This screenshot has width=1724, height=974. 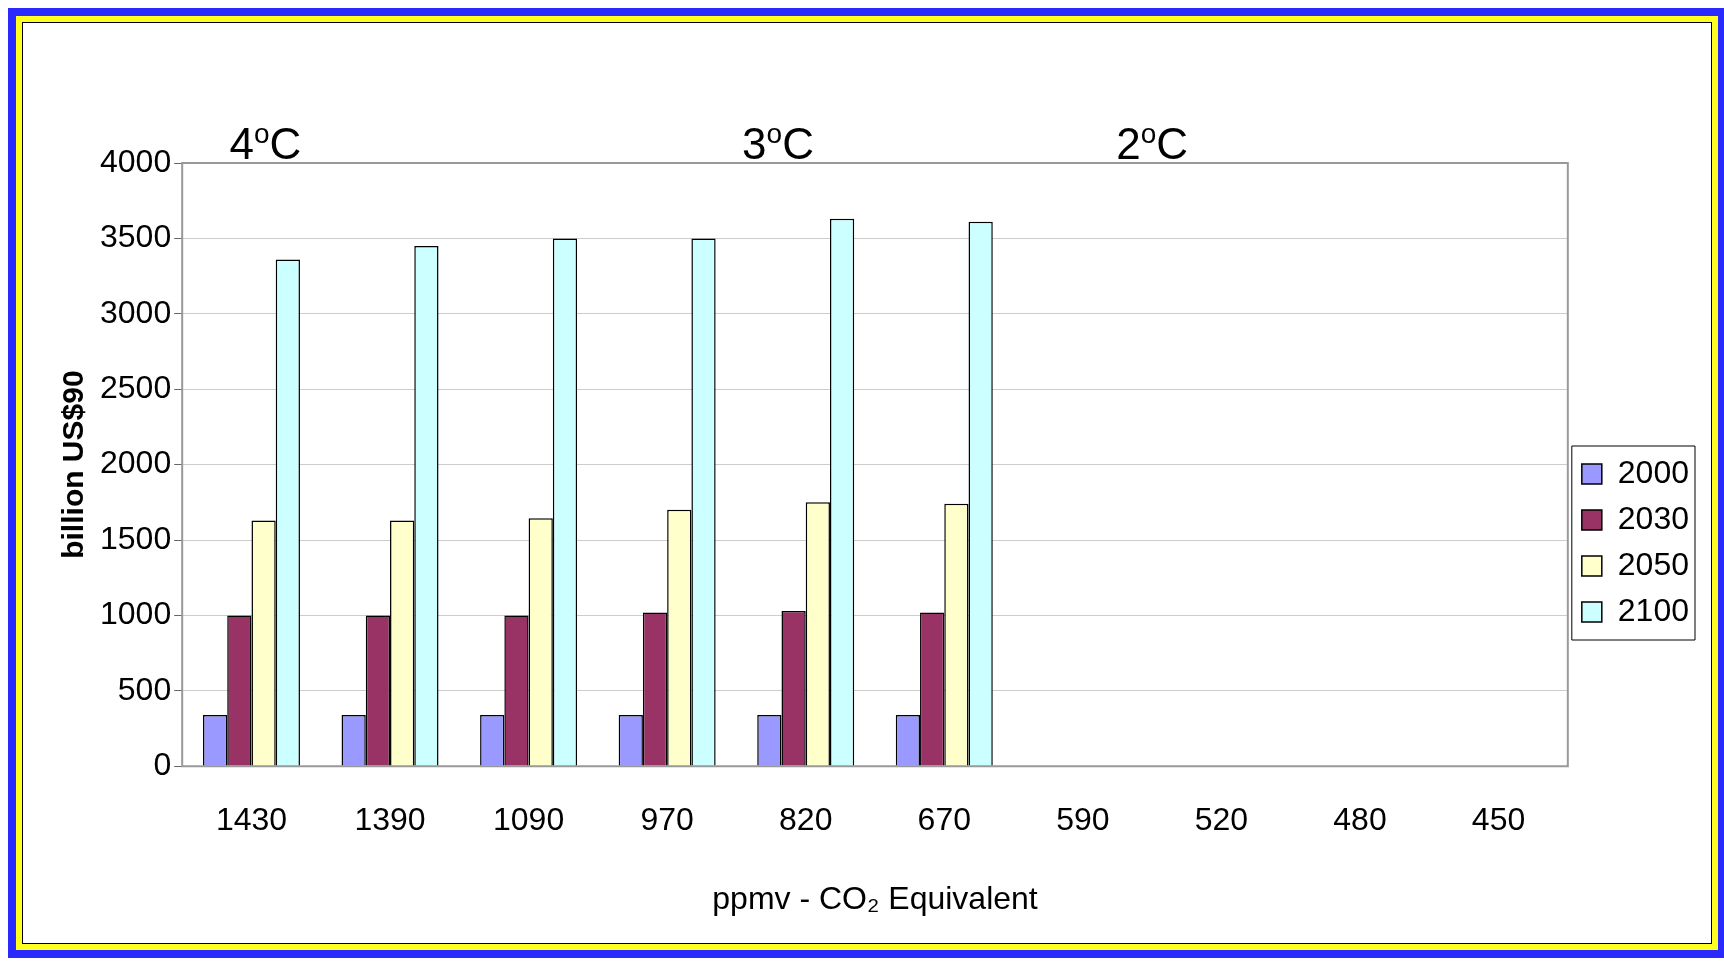 I want to click on x-tick-label: 450, so click(x=1498, y=819).